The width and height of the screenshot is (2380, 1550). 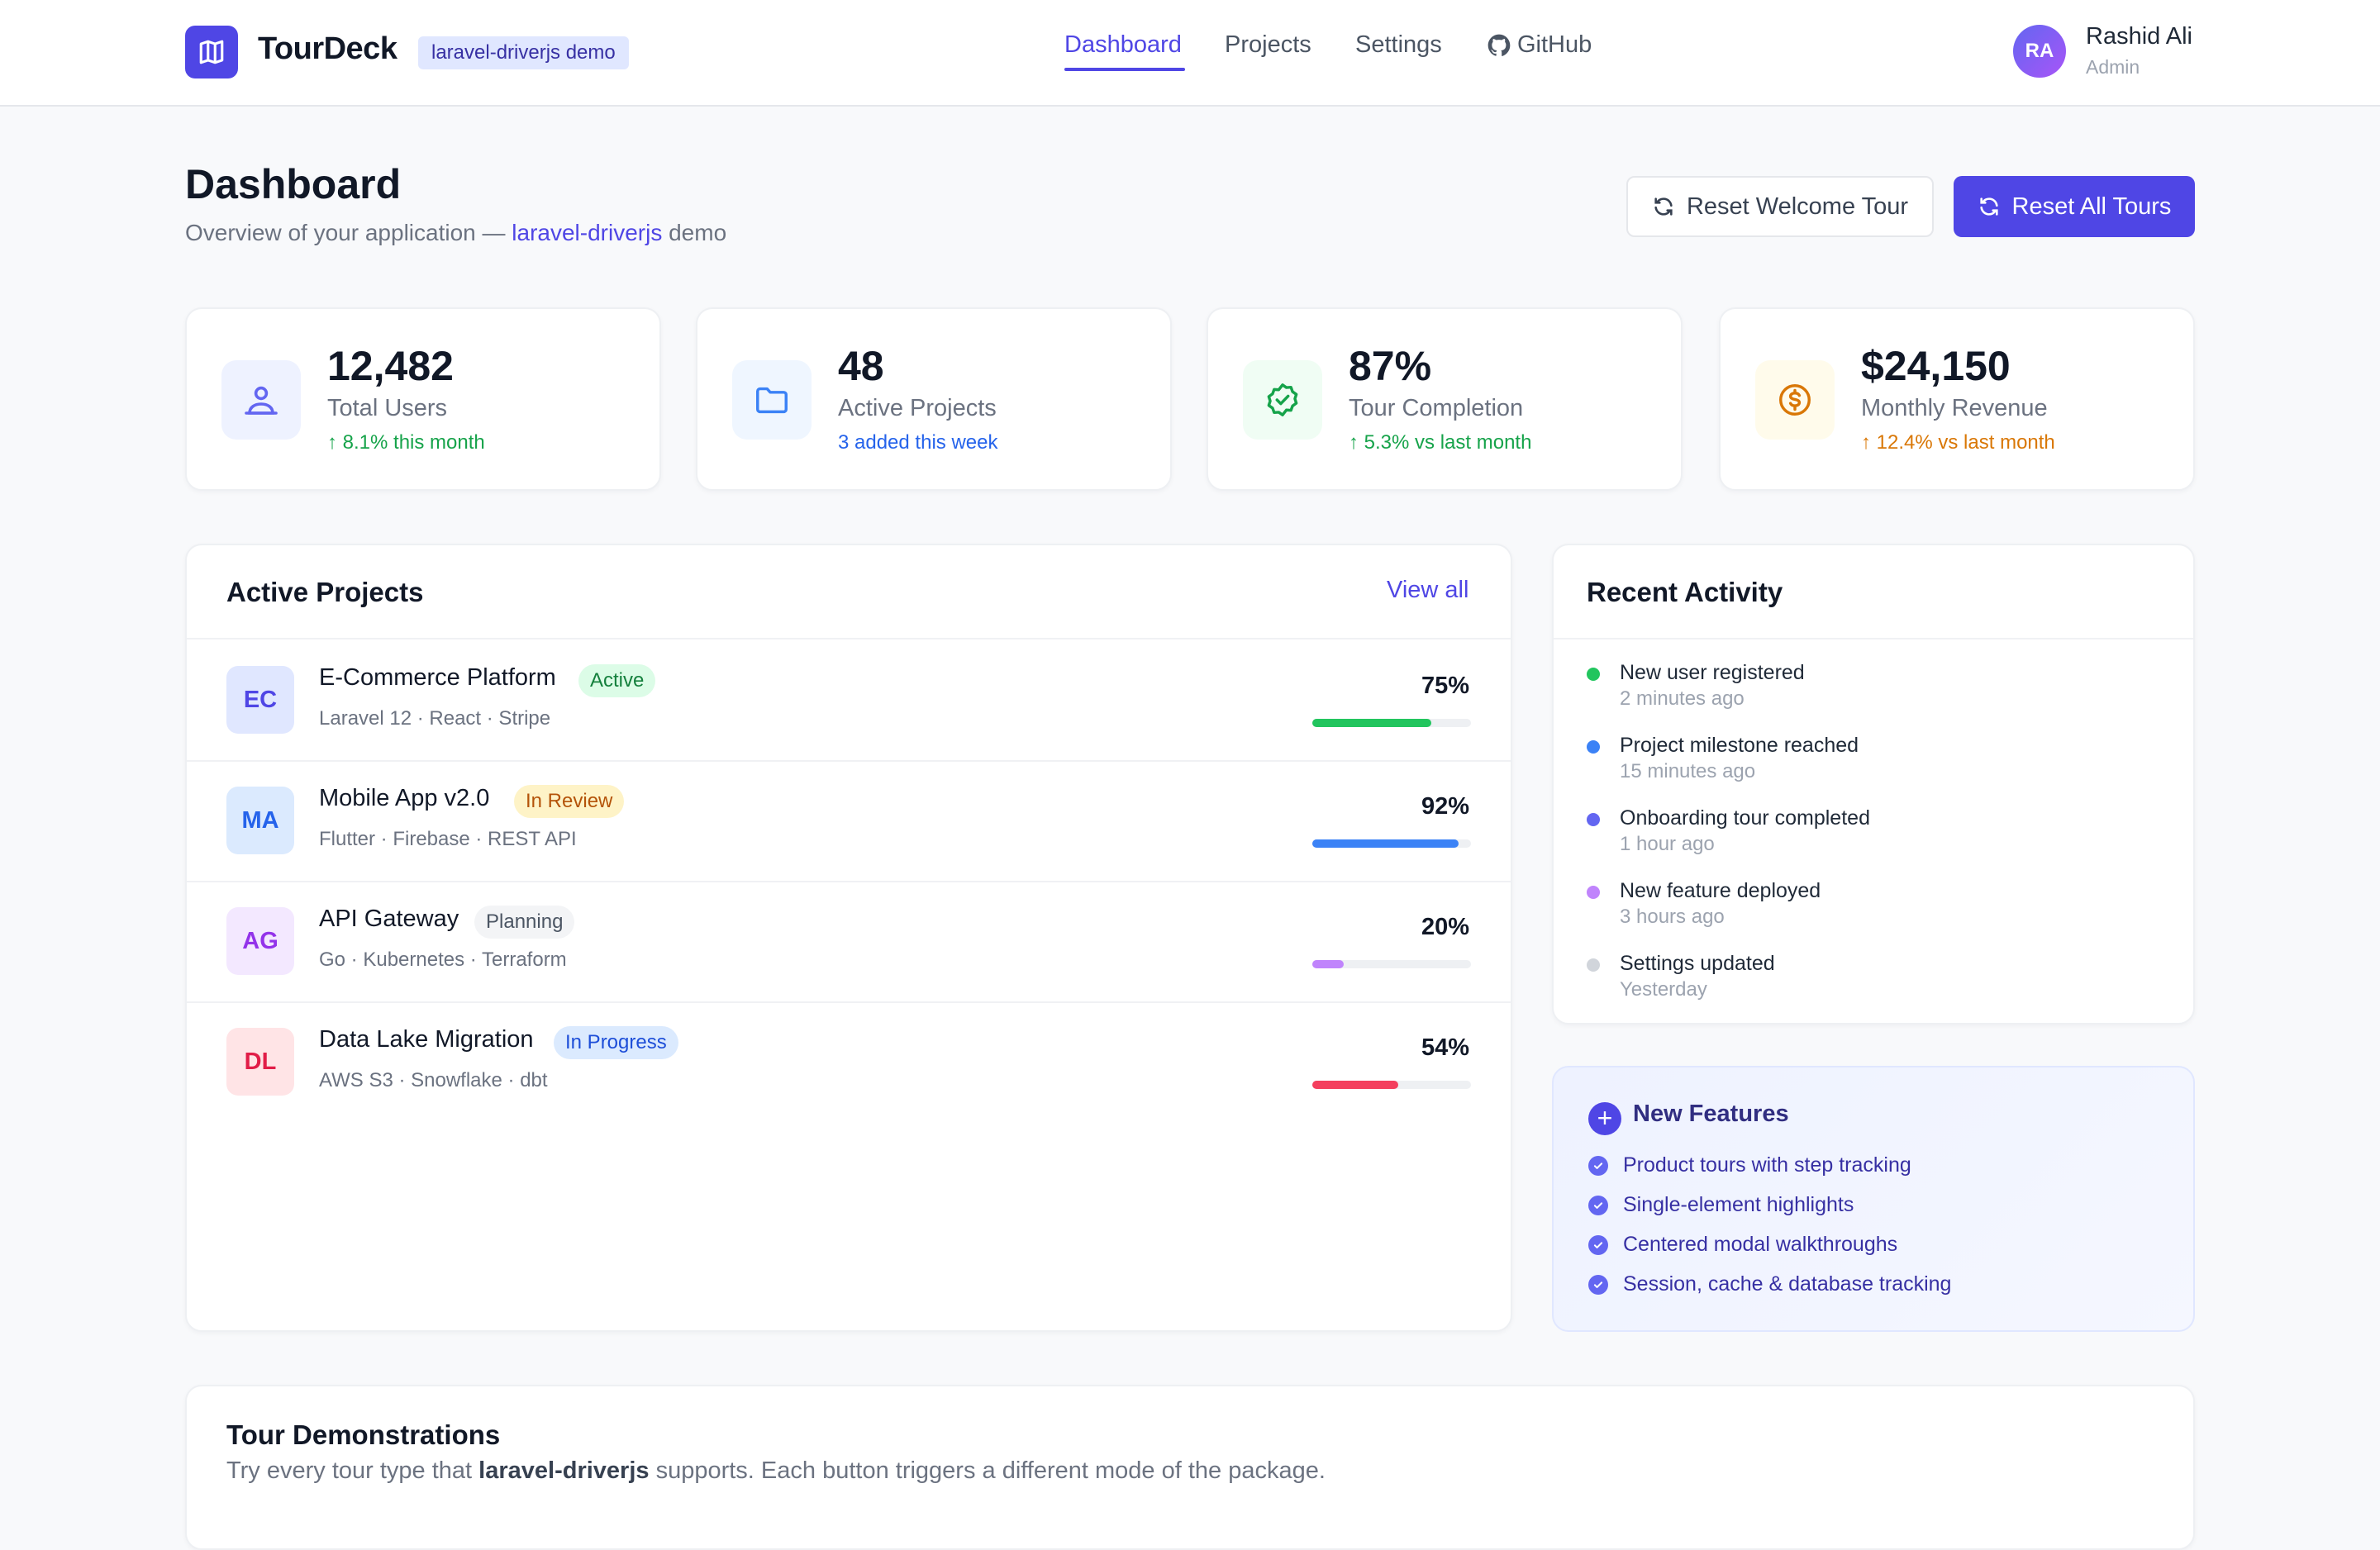 What do you see at coordinates (387, 408) in the screenshot?
I see `stat-label: Total Users` at bounding box center [387, 408].